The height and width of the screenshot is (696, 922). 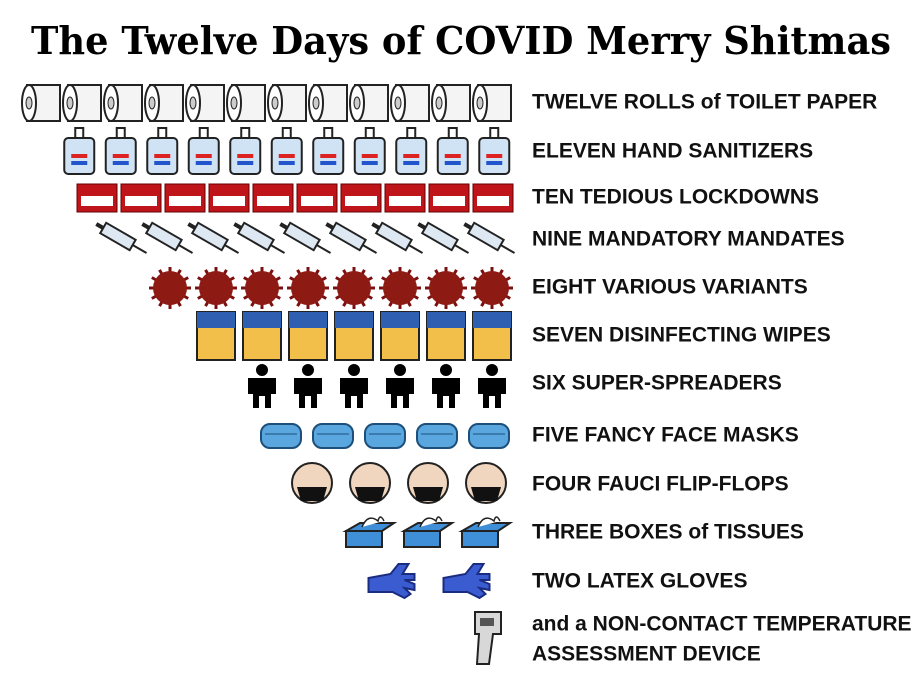 I want to click on row-label: SEVEN DISINFECTING WIPES, so click(x=681, y=335).